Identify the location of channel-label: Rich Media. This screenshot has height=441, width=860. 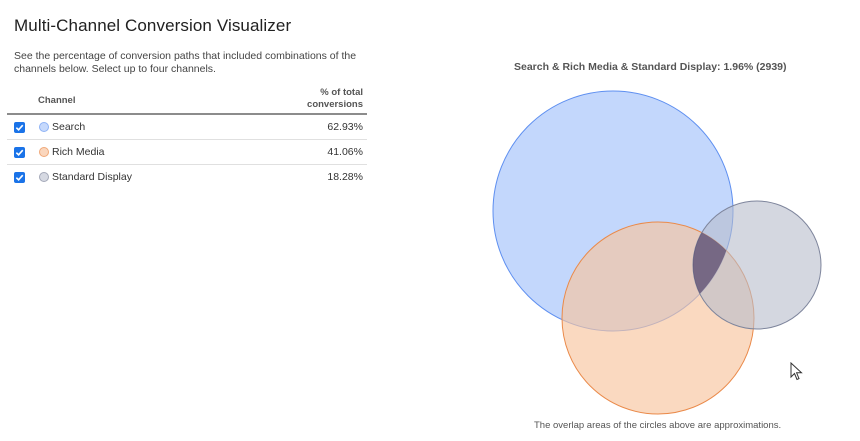
(78, 152).